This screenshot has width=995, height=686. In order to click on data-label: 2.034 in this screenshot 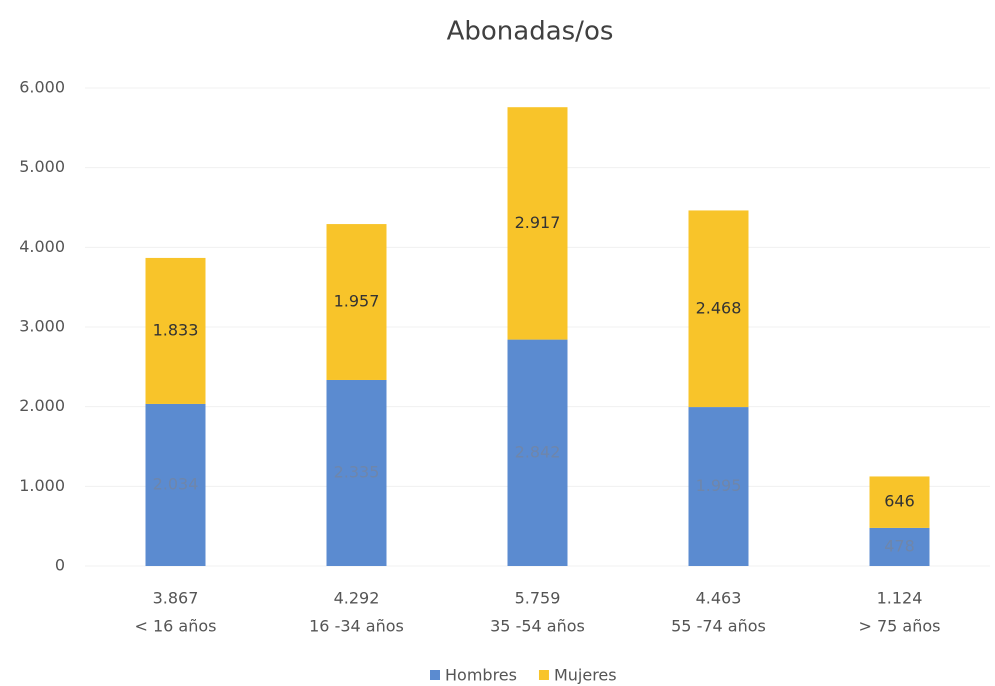, I will do `click(176, 483)`.